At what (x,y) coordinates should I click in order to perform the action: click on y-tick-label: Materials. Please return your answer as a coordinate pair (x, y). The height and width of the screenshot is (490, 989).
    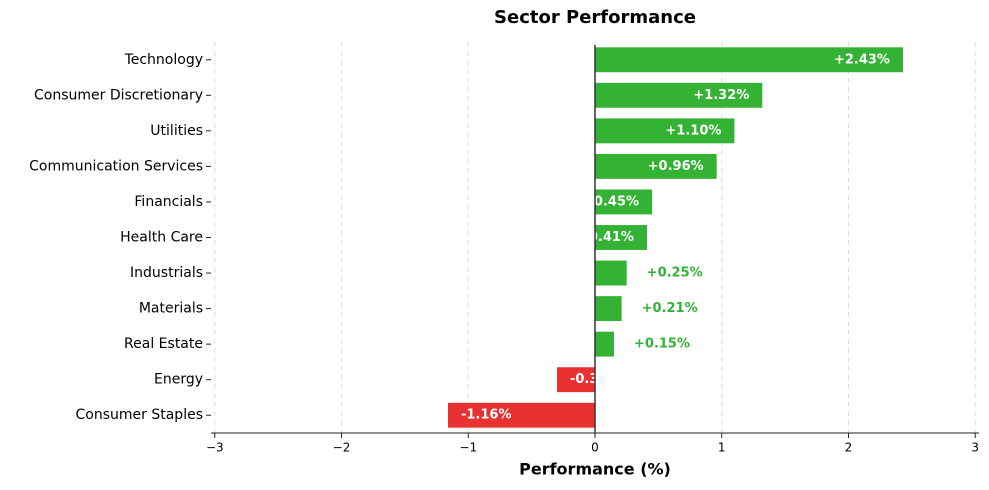
    Looking at the image, I should click on (171, 309).